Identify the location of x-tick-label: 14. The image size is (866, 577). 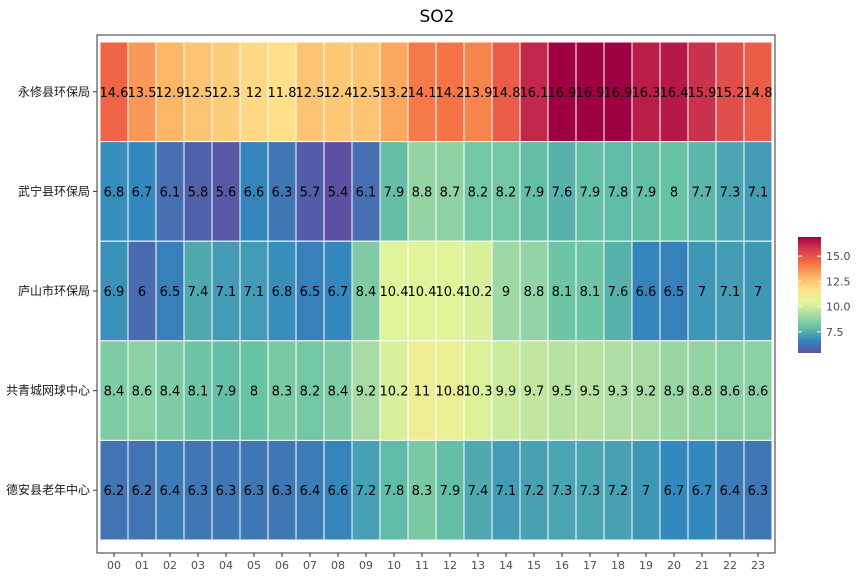
(506, 565).